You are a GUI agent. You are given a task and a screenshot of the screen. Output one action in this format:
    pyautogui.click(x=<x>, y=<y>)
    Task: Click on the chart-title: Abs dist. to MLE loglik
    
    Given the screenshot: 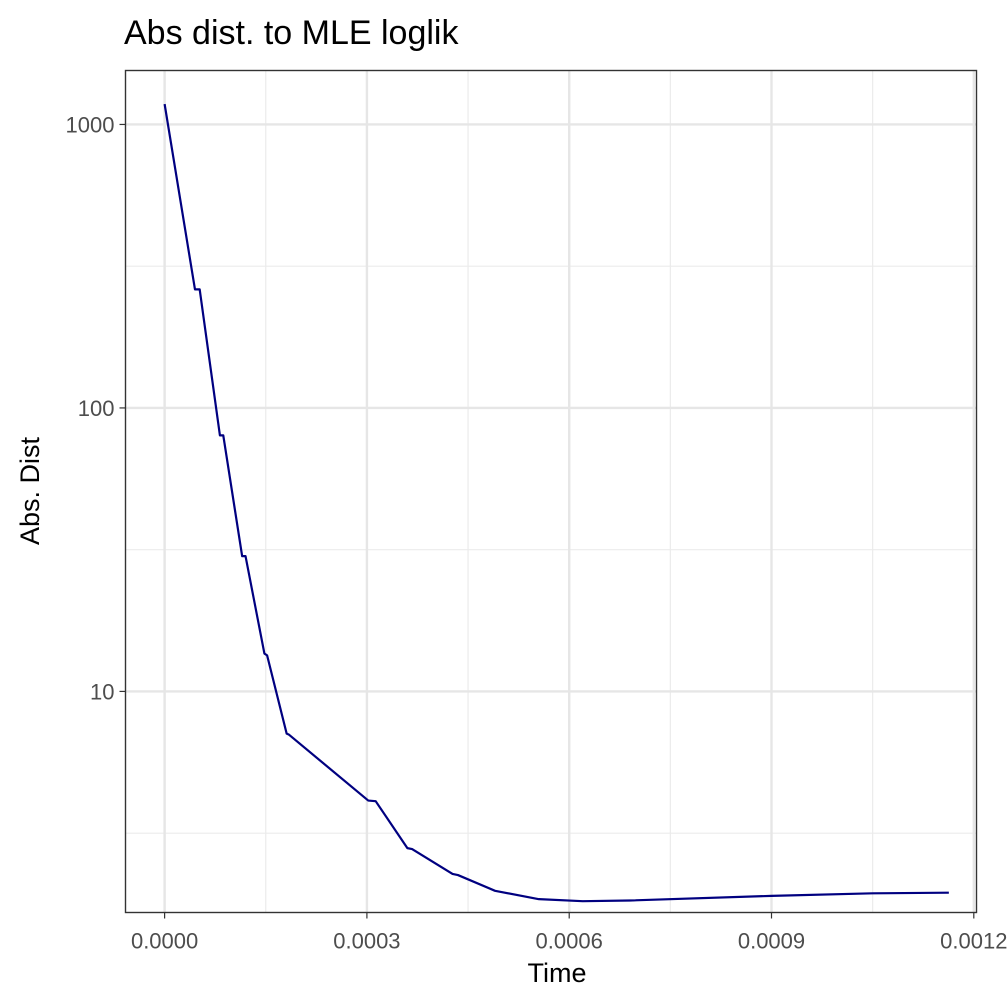 What is the action you would take?
    pyautogui.click(x=291, y=33)
    